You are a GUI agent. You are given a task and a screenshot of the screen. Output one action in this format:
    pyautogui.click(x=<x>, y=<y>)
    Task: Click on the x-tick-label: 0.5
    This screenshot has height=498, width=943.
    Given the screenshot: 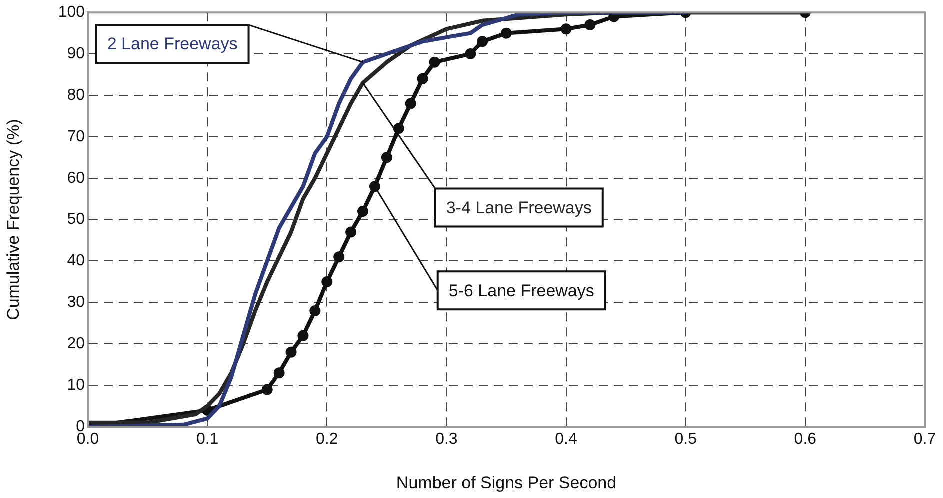 What is the action you would take?
    pyautogui.click(x=686, y=439)
    